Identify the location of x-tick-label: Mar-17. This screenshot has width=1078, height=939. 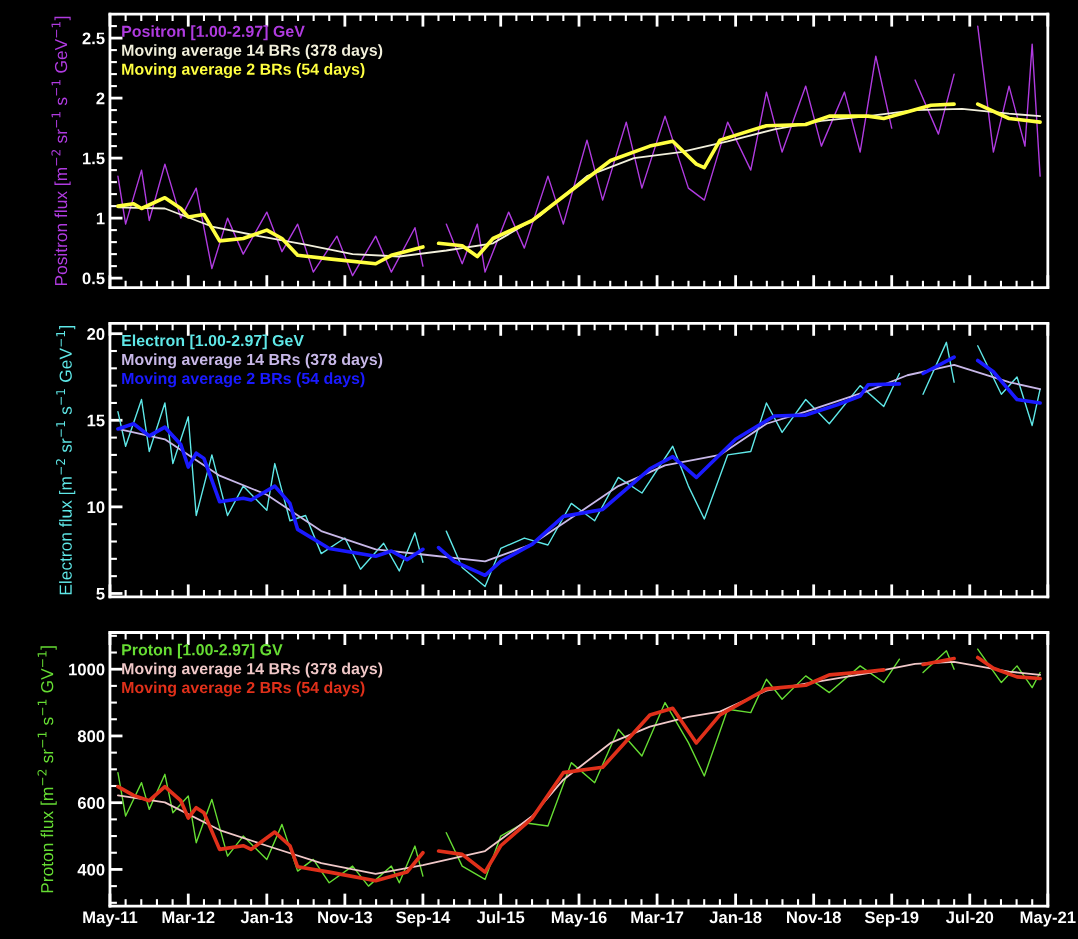
(657, 917).